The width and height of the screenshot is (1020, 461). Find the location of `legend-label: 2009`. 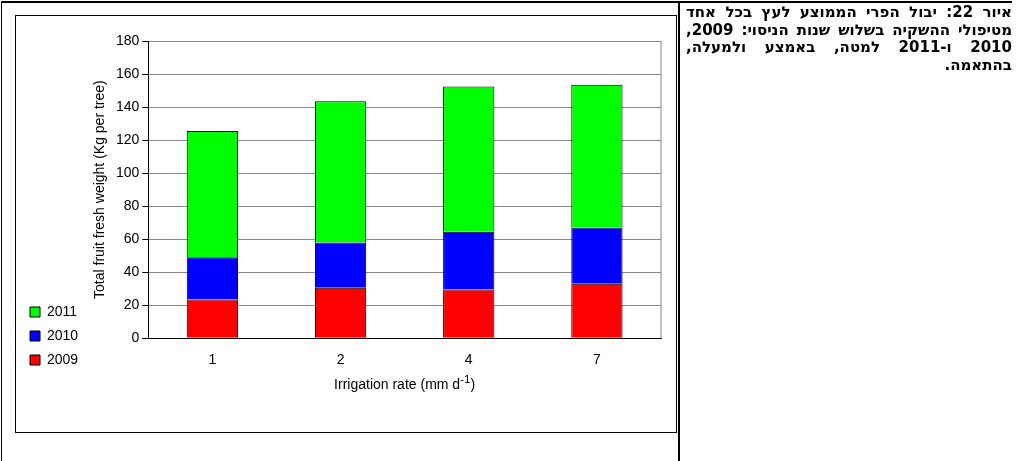

legend-label: 2009 is located at coordinates (63, 358).